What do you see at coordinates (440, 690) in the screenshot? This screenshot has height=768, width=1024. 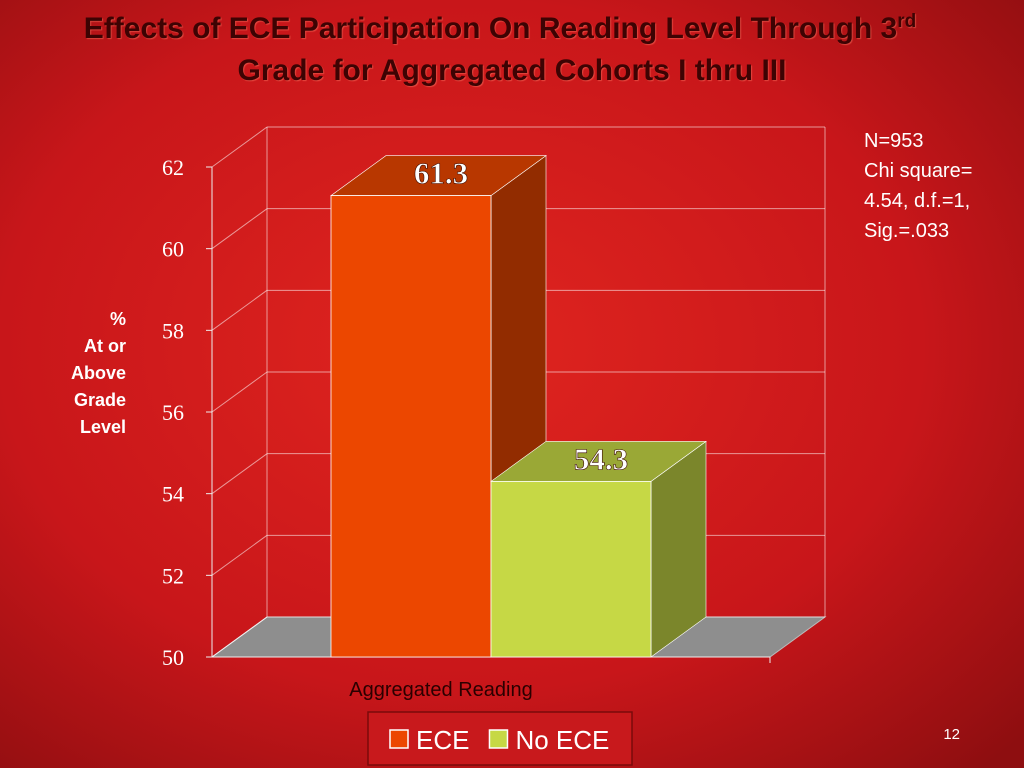 I see `x-axis-label: Aggregated Reading` at bounding box center [440, 690].